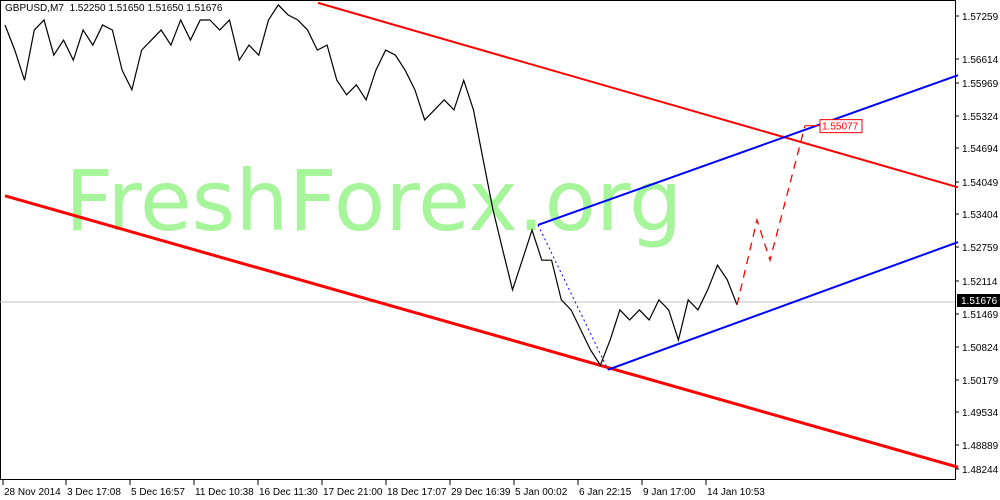  I want to click on y-tick-label: 1.51469, so click(980, 315).